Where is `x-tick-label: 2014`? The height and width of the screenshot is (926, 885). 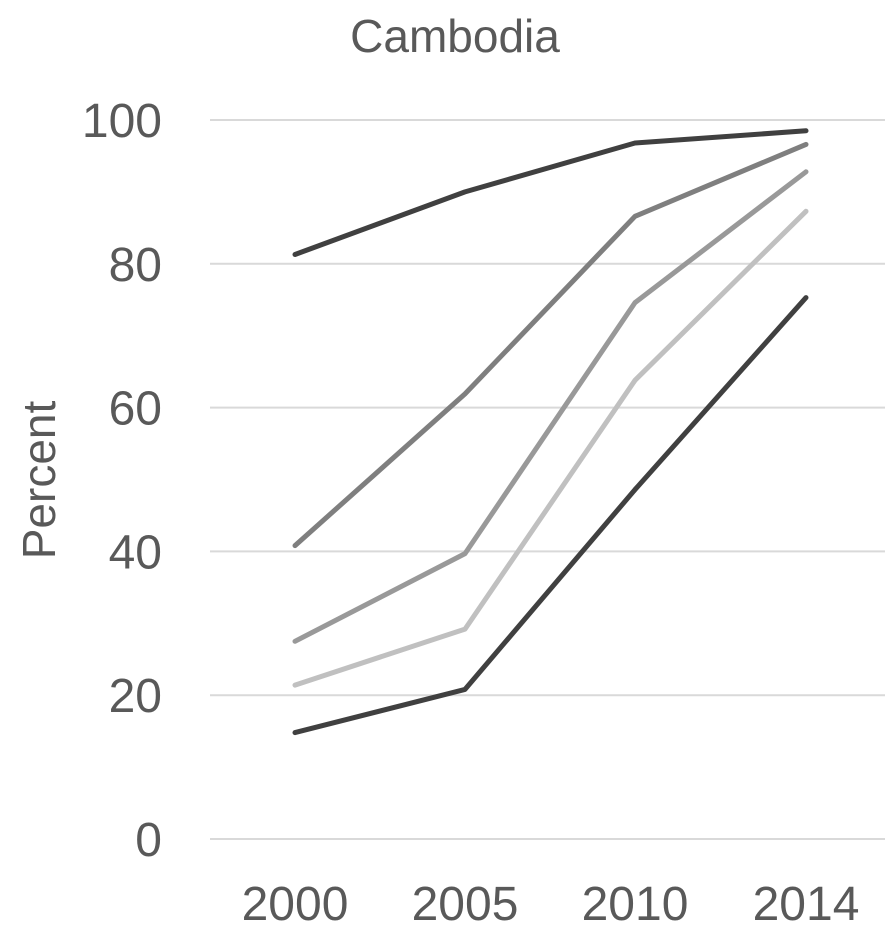
x-tick-label: 2014 is located at coordinates (806, 902).